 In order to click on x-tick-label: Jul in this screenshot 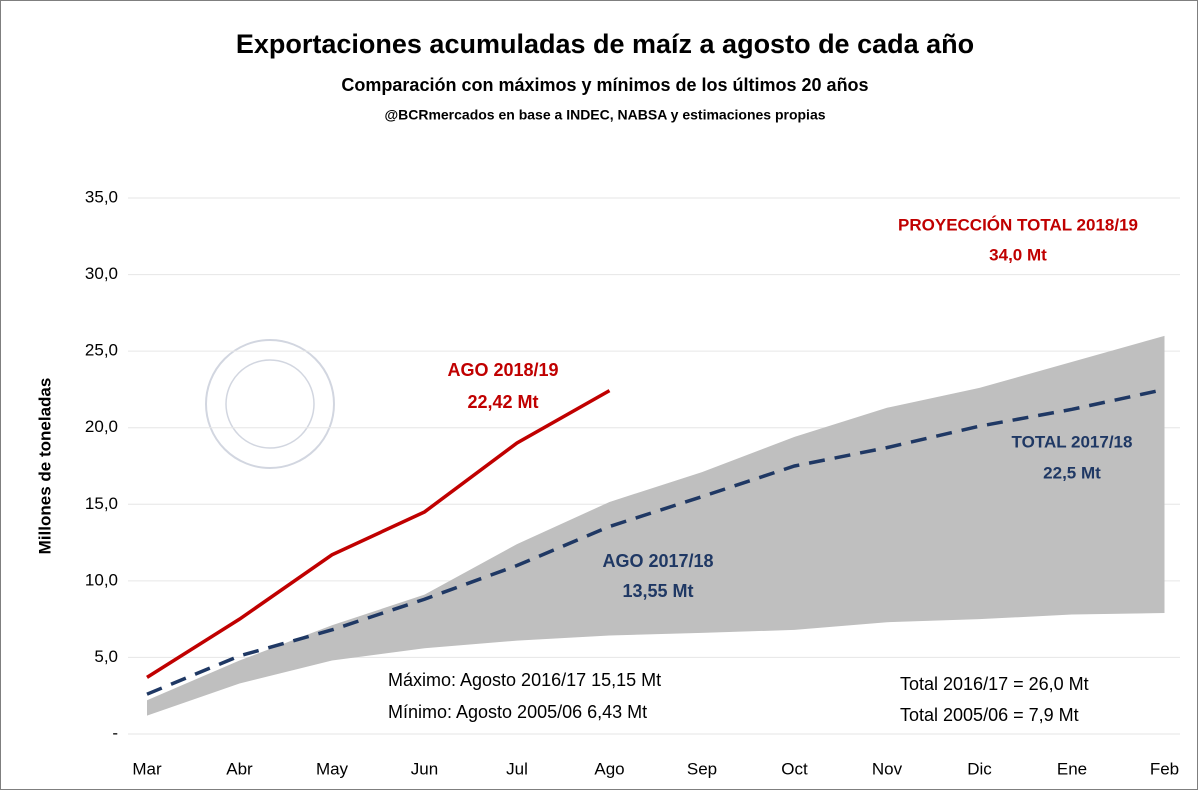, I will do `click(517, 768)`.